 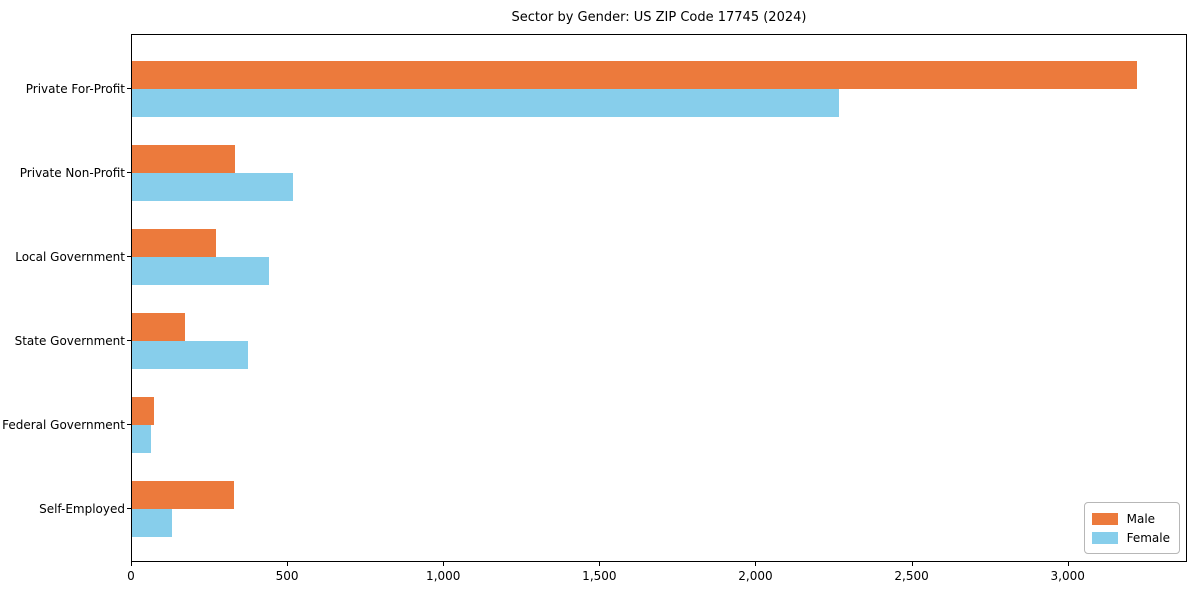 I want to click on bar-private-non-profit-male, so click(x=183, y=158).